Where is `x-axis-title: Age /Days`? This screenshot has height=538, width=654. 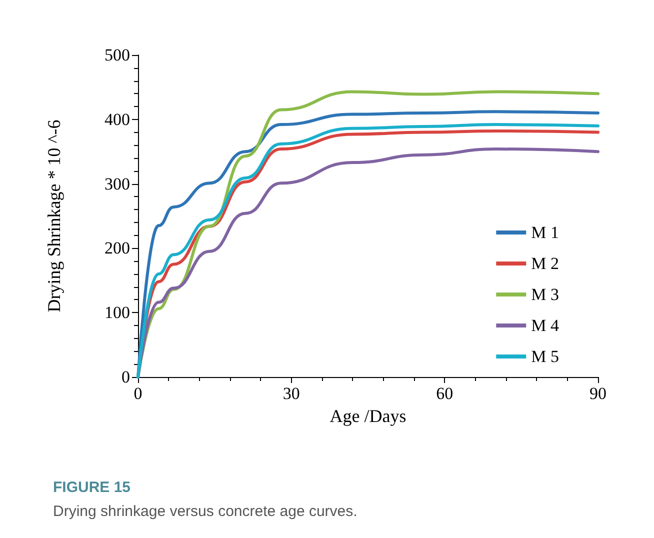
x-axis-title: Age /Days is located at coordinates (368, 416).